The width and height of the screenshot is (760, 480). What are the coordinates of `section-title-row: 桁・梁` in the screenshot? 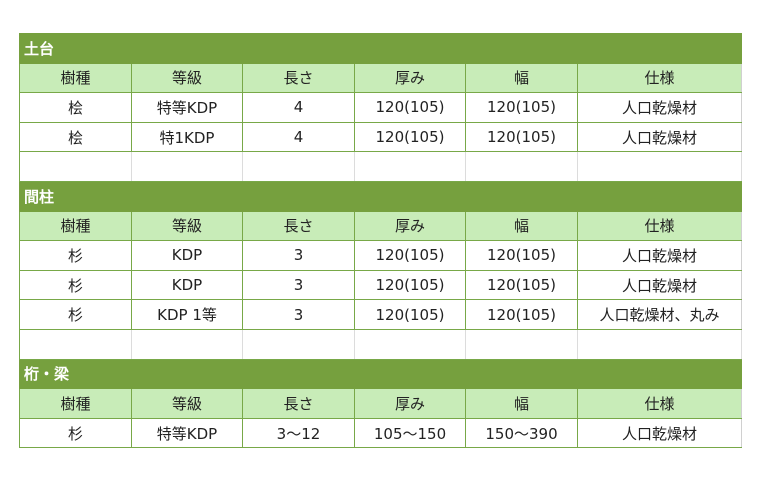 It's located at (380, 374).